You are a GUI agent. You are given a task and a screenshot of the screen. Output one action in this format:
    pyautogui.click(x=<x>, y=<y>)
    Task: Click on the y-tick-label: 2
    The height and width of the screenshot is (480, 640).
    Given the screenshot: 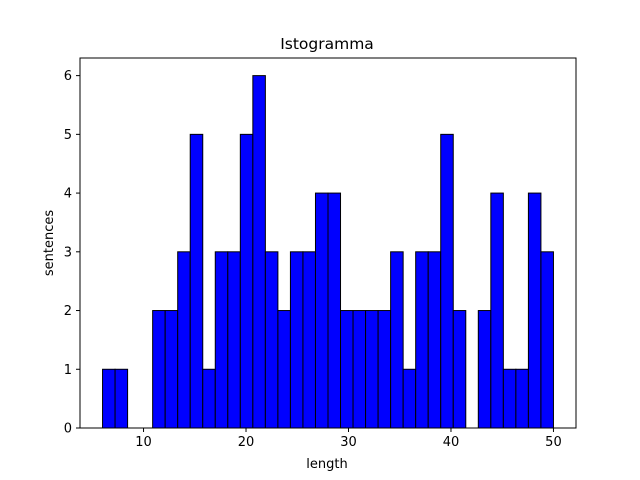 What is the action you would take?
    pyautogui.click(x=68, y=311)
    